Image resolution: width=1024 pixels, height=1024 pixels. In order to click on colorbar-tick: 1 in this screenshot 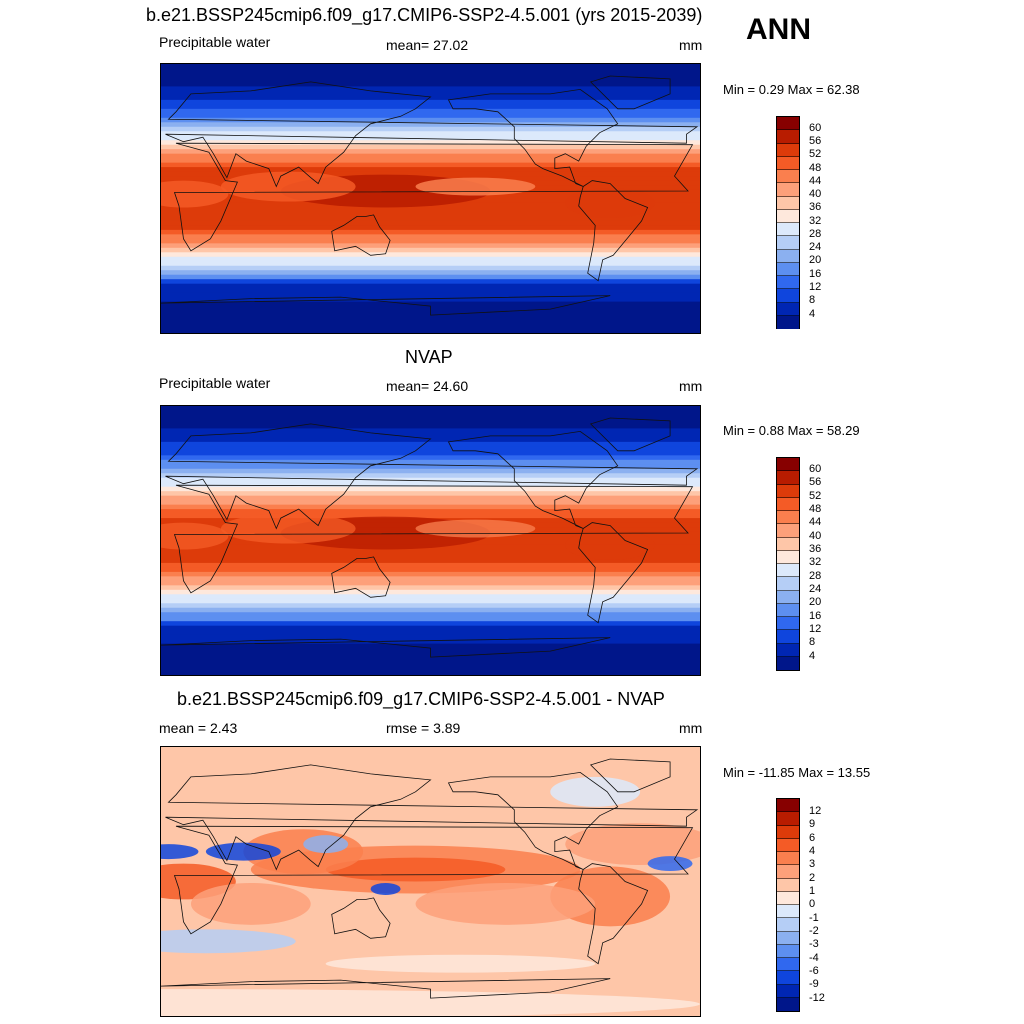, I will do `click(812, 891)`.